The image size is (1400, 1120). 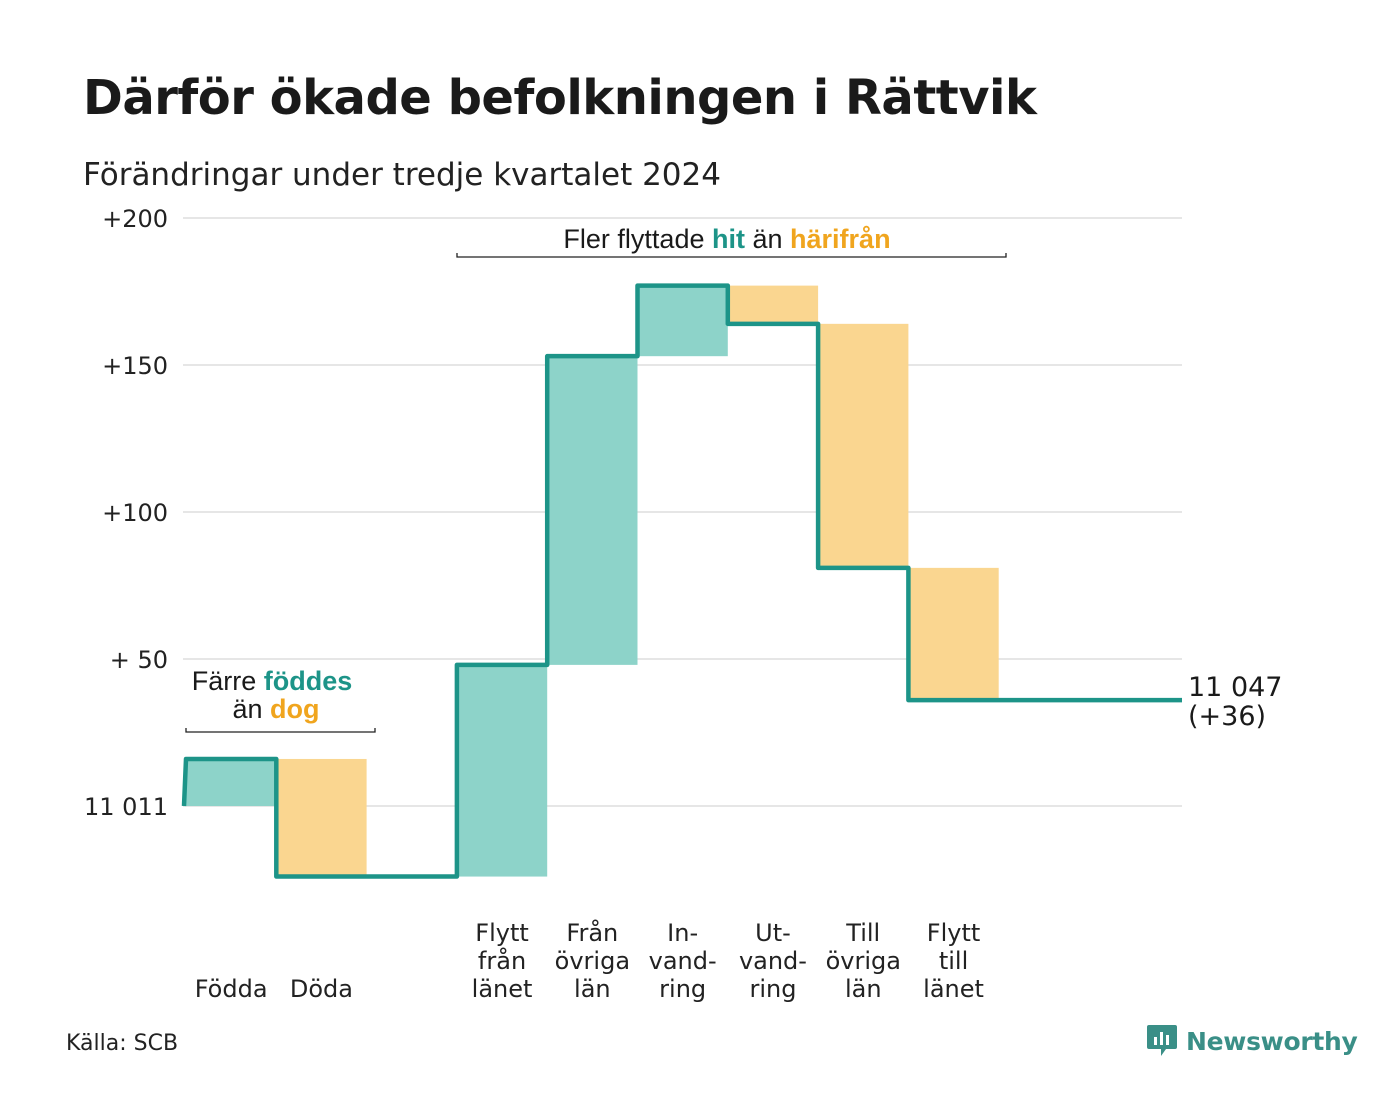 I want to click on y-tick-label: +100, so click(x=135, y=513).